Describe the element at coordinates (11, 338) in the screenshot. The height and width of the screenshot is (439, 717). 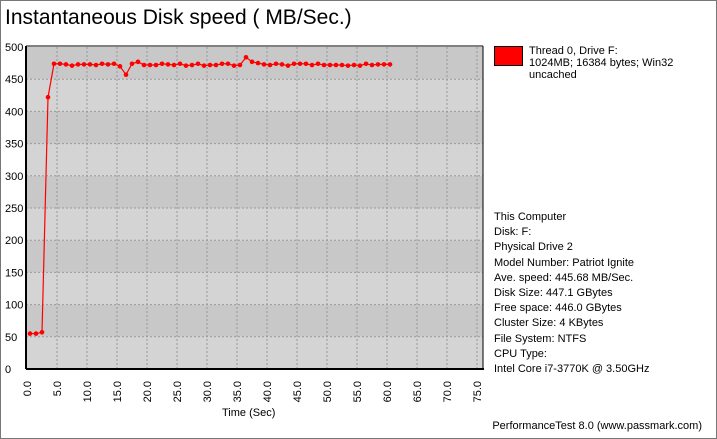
I see `y-tick-label: 50` at that location.